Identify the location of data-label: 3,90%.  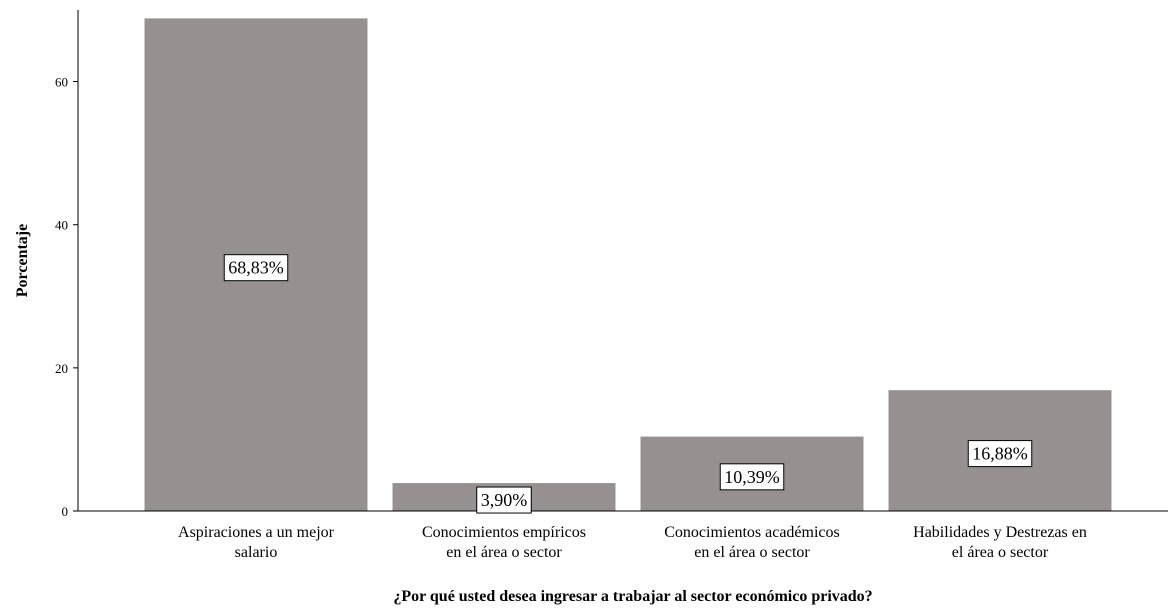
(504, 500).